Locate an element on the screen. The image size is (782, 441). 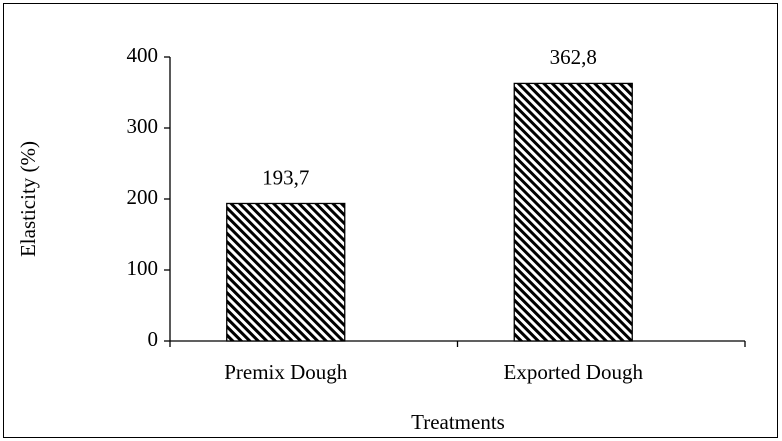
y-tick-label: 200 is located at coordinates (143, 197).